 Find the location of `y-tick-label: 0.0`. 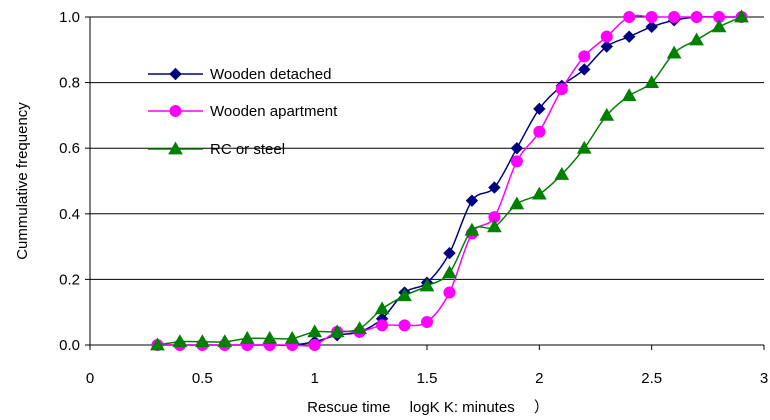

y-tick-label: 0.0 is located at coordinates (69, 345).